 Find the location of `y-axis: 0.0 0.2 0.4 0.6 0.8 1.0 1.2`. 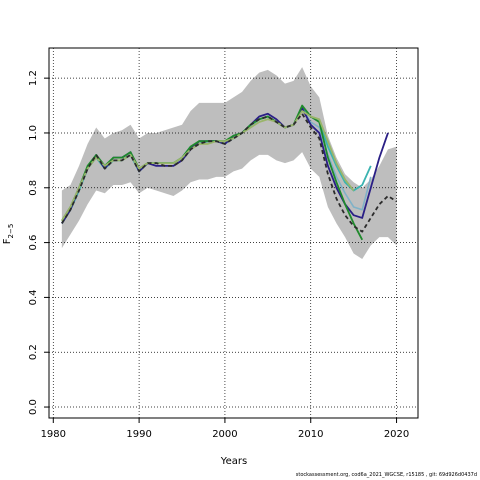

y-axis: 0.0 0.2 0.4 0.6 0.8 1.0 1.2 is located at coordinates (38, 242).